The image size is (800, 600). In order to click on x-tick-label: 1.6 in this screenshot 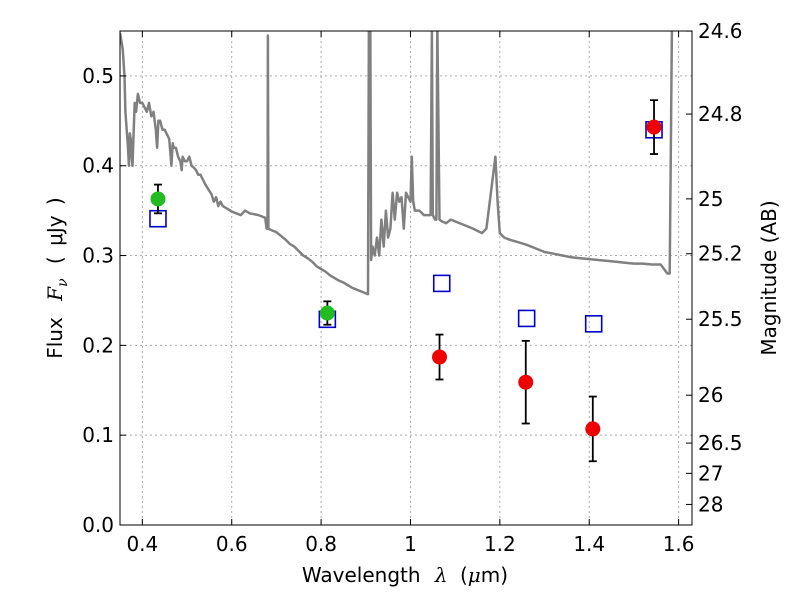, I will do `click(679, 544)`.